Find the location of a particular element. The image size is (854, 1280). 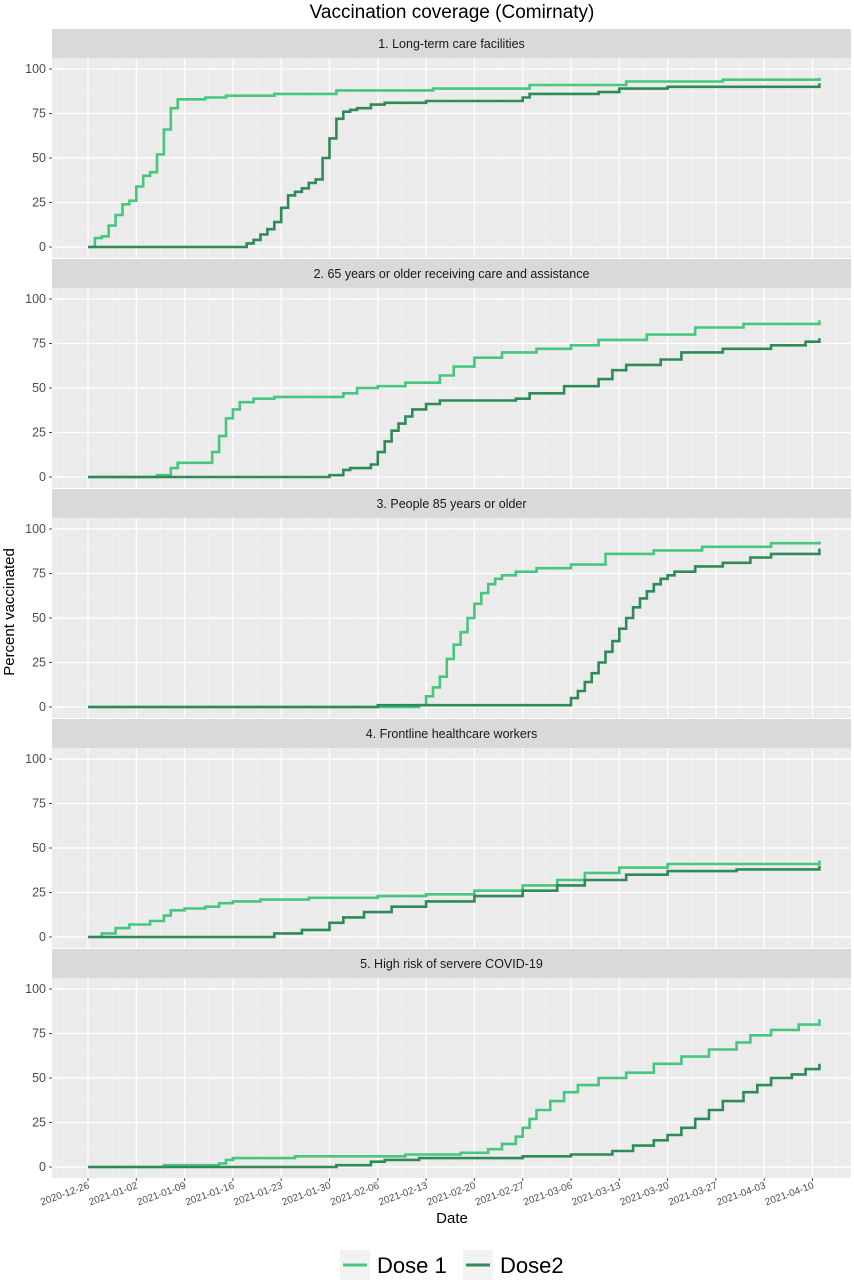

x-tick-label: 2021-01-30 is located at coordinates (307, 1194).